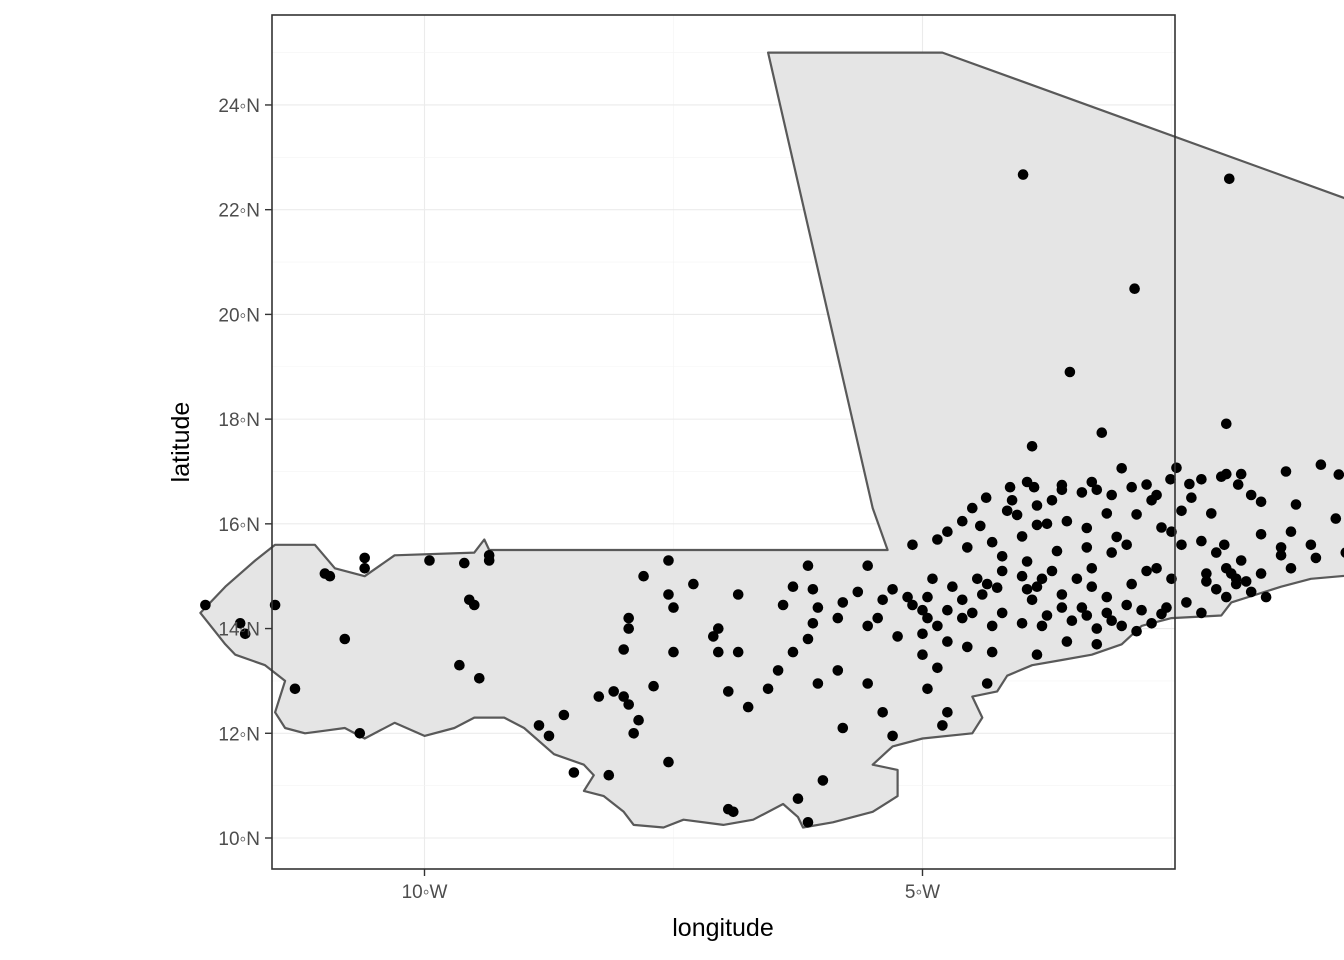  What do you see at coordinates (239, 315) in the screenshot?
I see `y-tick-label: 20◦N` at bounding box center [239, 315].